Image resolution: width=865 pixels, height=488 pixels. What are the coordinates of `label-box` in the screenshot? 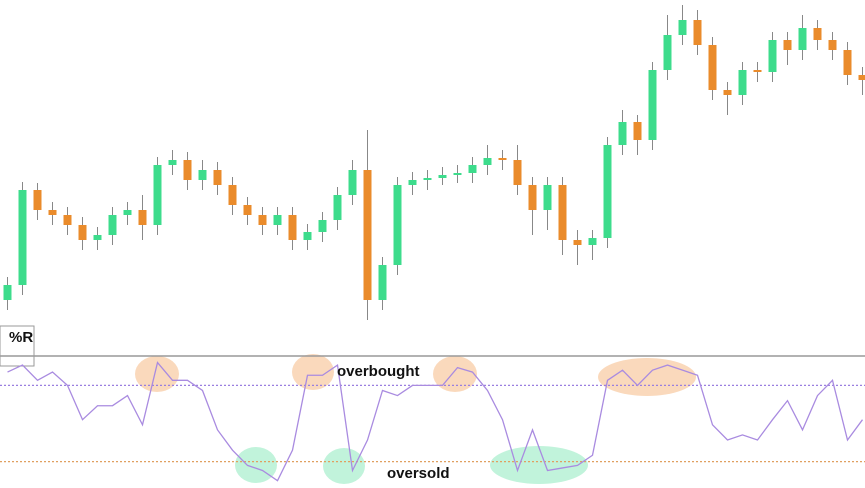 It's located at (17, 346).